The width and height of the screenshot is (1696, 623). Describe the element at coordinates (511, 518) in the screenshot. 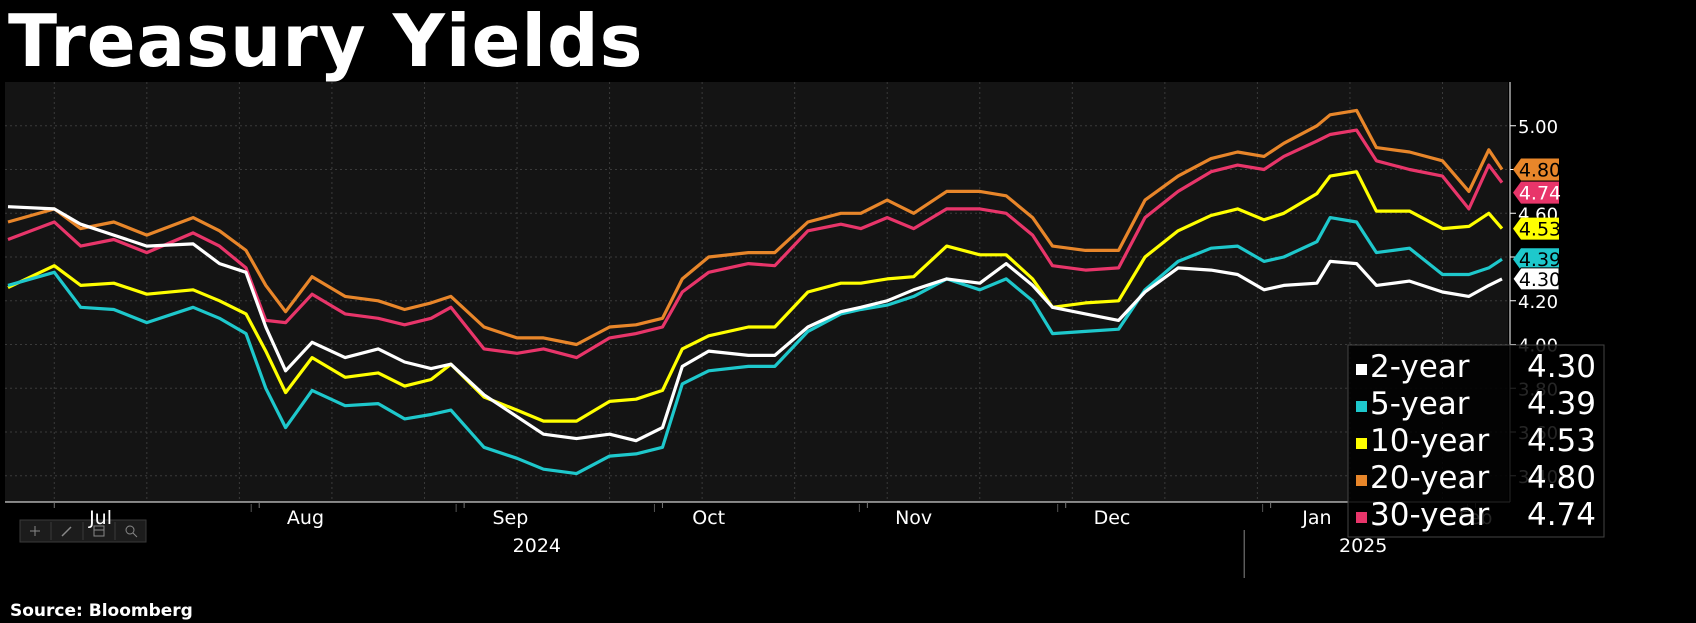

I see `x-tick-label-sep: Sep` at that location.